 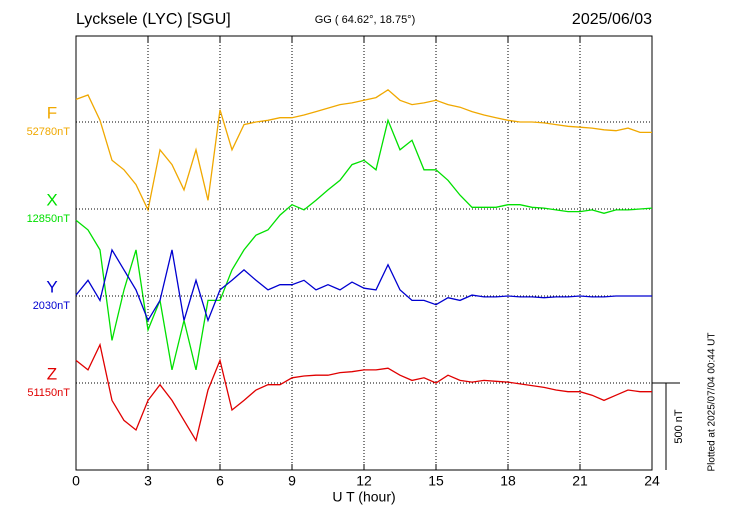 I want to click on series-name: Z, so click(x=52, y=373).